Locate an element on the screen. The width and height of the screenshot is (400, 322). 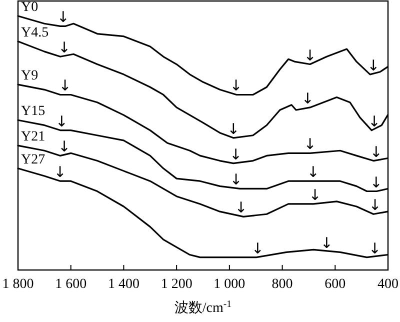
x-tick-label: 1 400 is located at coordinates (124, 284).